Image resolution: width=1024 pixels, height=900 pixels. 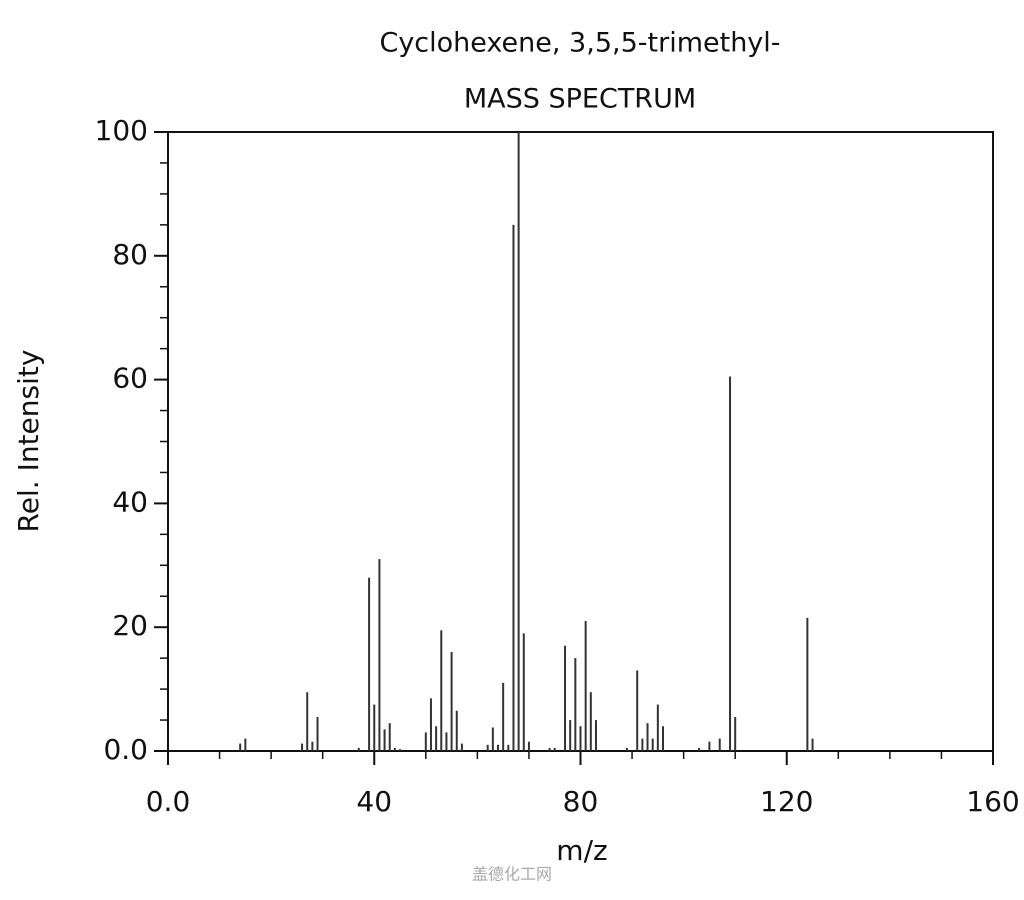 I want to click on y-tick-label: 20, so click(x=130, y=625).